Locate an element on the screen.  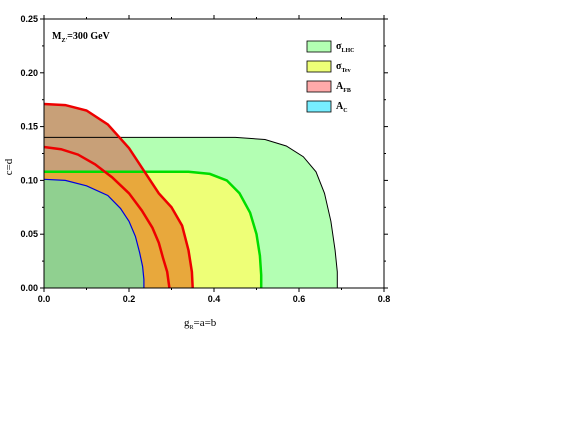
curve-ac is located at coordinates (94, 233).